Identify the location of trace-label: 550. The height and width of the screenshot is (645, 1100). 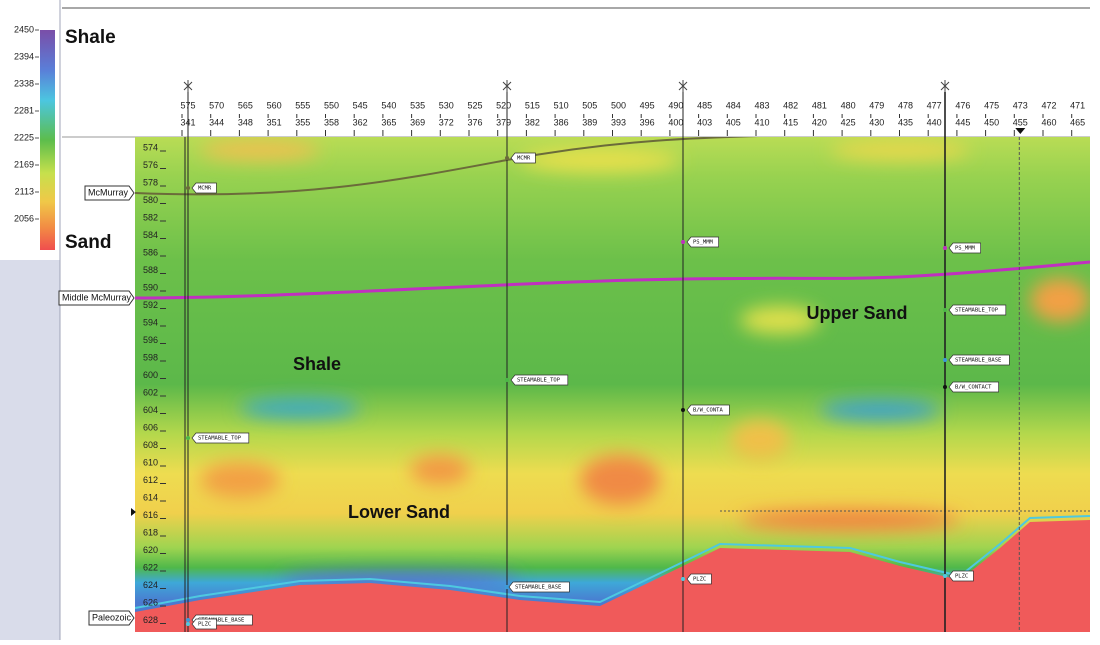
(331, 105).